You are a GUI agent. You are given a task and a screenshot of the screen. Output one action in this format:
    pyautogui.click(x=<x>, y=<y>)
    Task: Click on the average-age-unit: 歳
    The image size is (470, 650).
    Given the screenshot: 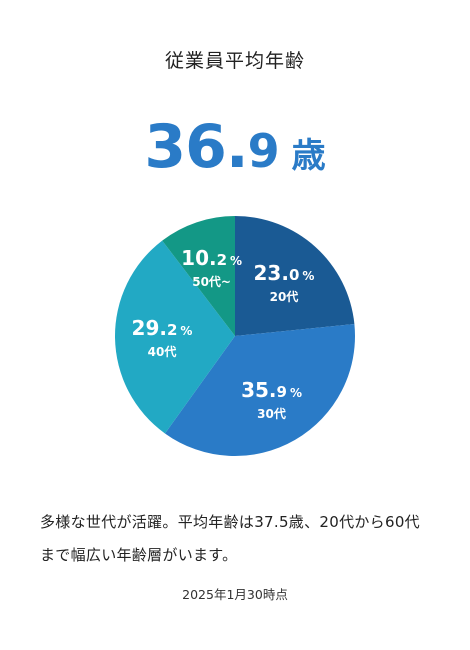 What is the action you would take?
    pyautogui.click(x=308, y=156)
    